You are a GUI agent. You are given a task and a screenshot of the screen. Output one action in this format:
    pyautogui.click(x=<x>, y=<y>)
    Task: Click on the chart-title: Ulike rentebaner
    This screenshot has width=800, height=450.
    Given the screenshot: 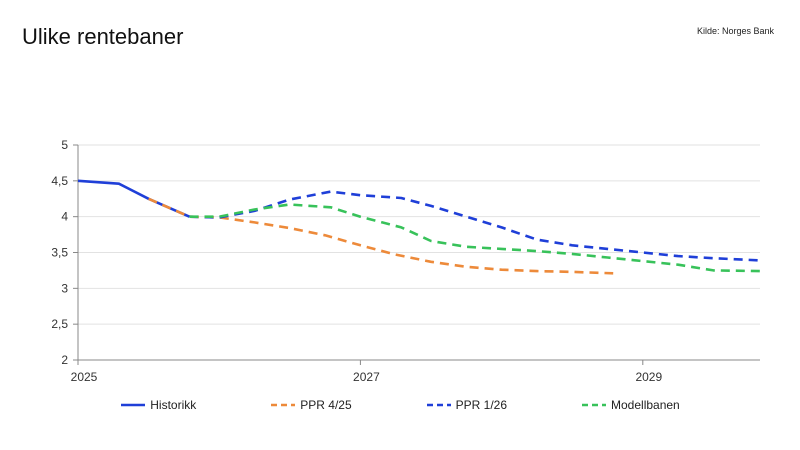 What is the action you would take?
    pyautogui.click(x=103, y=36)
    